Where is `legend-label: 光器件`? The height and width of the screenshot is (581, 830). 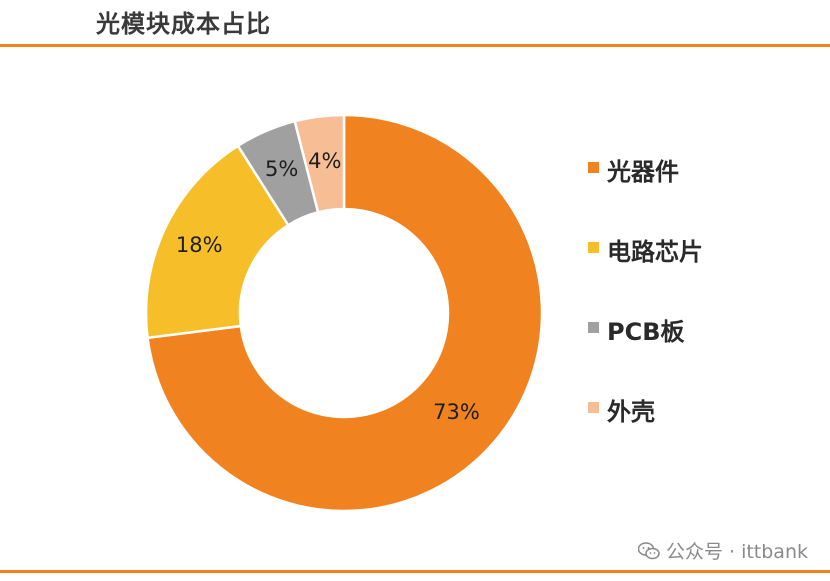
legend-label: 光器件 is located at coordinates (643, 172).